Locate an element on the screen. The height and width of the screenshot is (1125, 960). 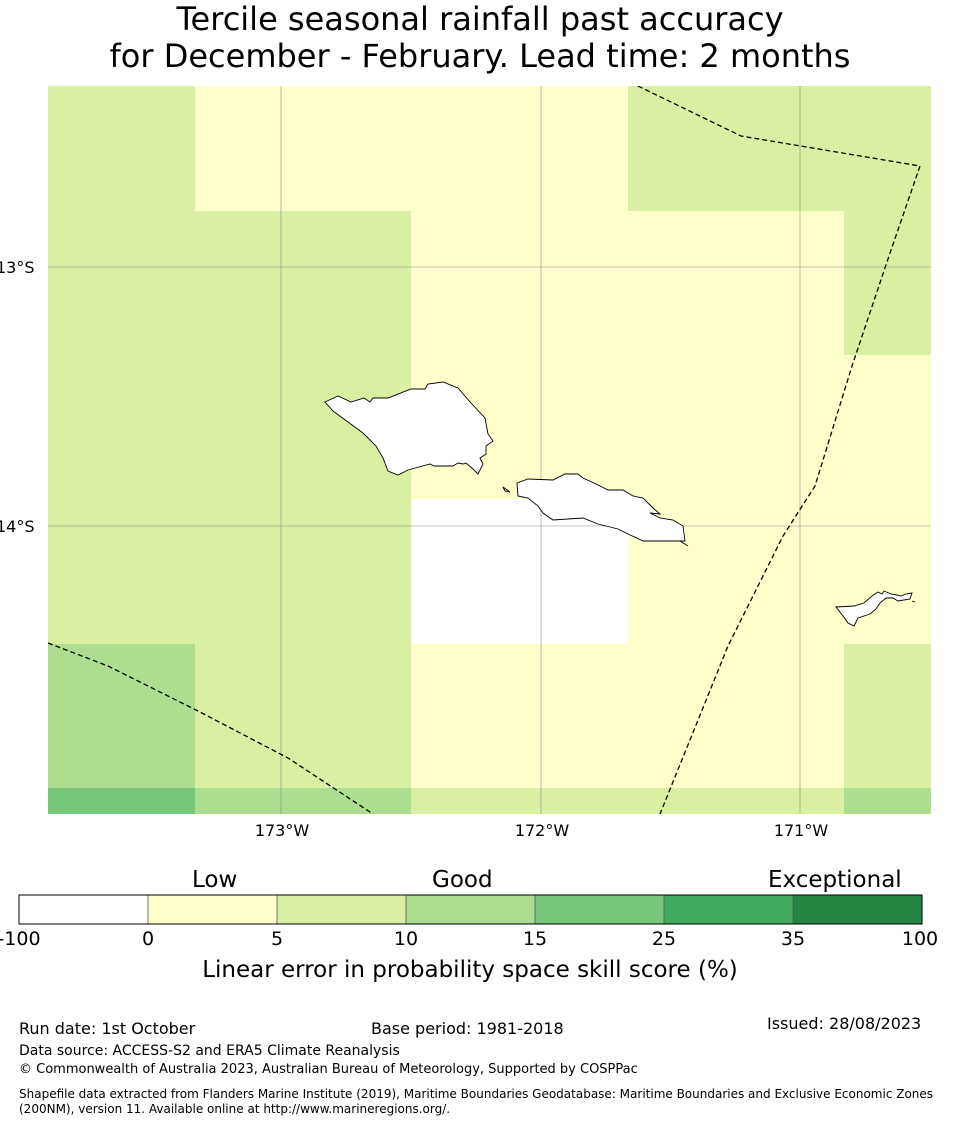
colorbar-tick: 10 is located at coordinates (406, 939).